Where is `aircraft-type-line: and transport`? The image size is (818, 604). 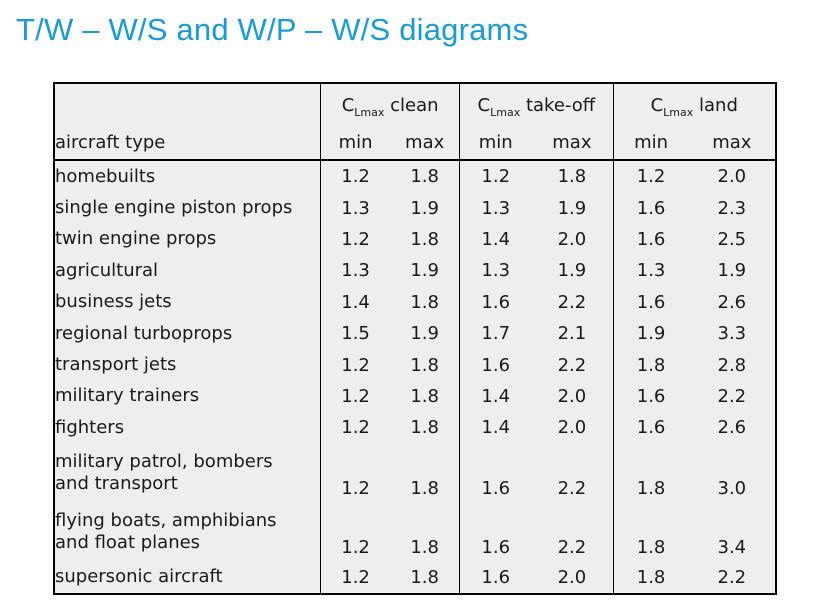 aircraft-type-line: and transport is located at coordinates (116, 484).